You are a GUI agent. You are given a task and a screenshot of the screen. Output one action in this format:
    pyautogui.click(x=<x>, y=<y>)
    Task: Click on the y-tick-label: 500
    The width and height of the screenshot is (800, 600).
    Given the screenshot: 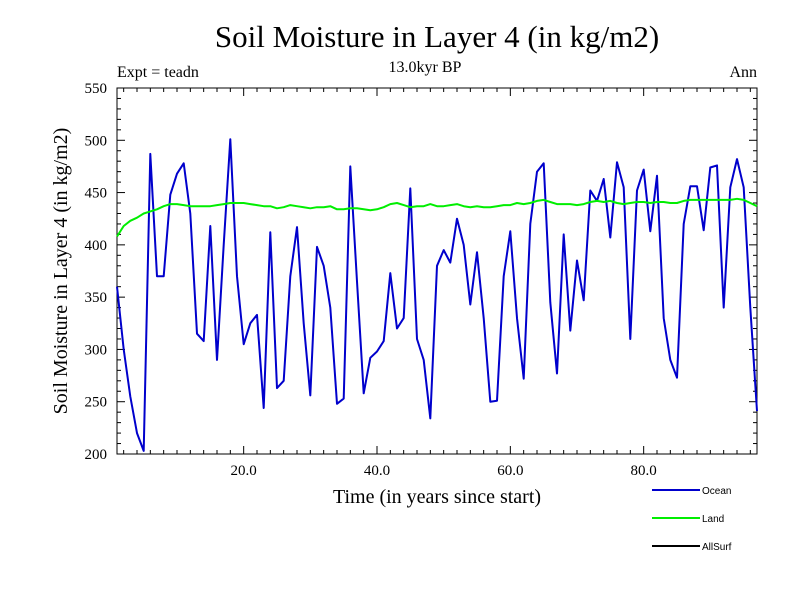 What is the action you would take?
    pyautogui.click(x=96, y=141)
    